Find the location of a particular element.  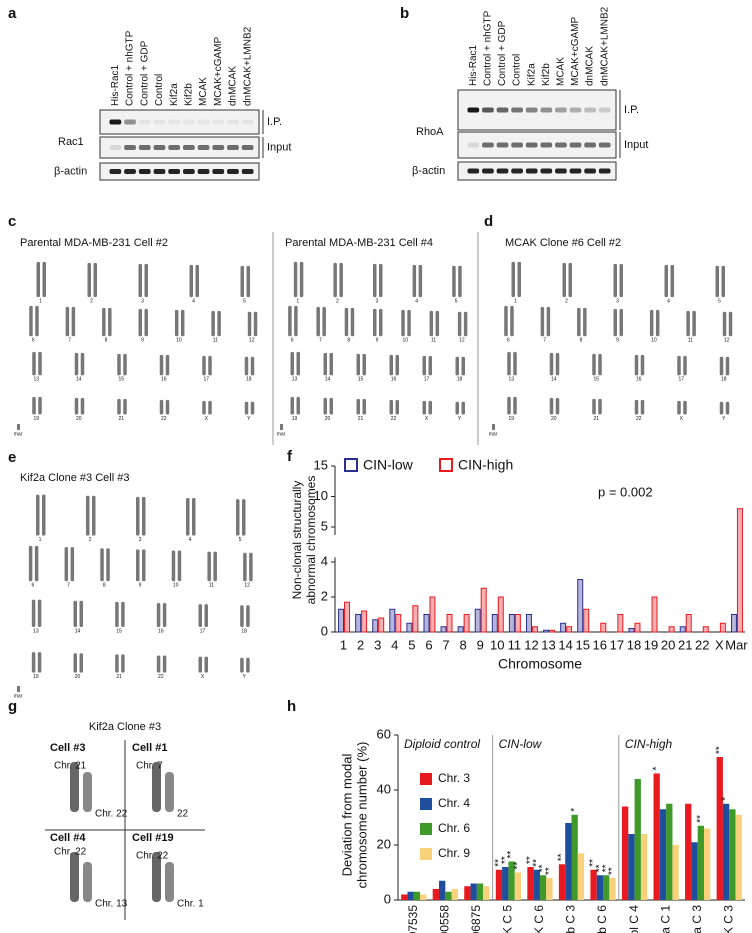

x-tick-label: Control C 4 is located at coordinates (634, 919).